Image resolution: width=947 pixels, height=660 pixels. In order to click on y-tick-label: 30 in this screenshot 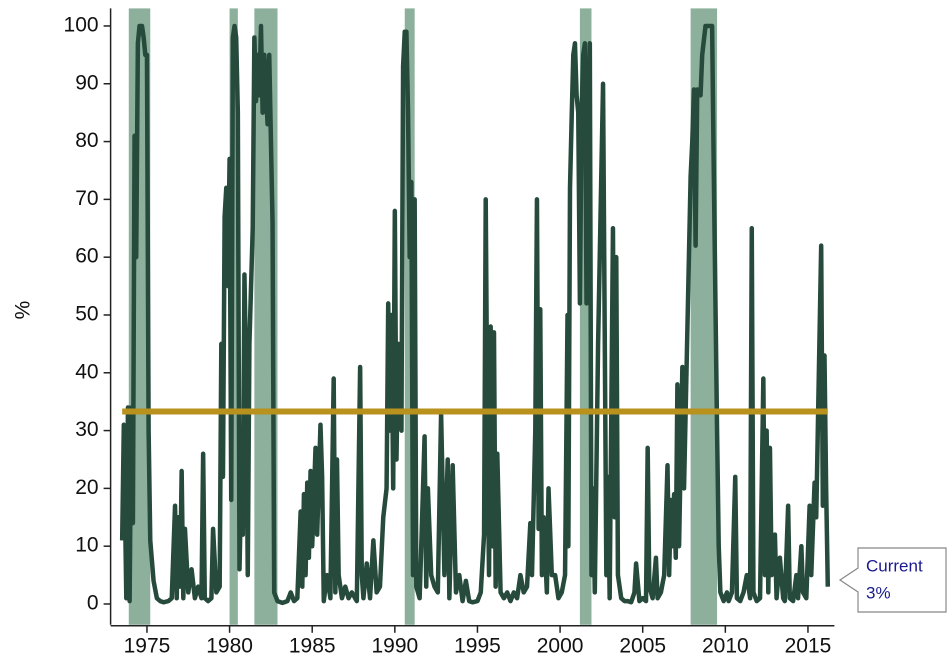, I will do `click(86, 429)`.